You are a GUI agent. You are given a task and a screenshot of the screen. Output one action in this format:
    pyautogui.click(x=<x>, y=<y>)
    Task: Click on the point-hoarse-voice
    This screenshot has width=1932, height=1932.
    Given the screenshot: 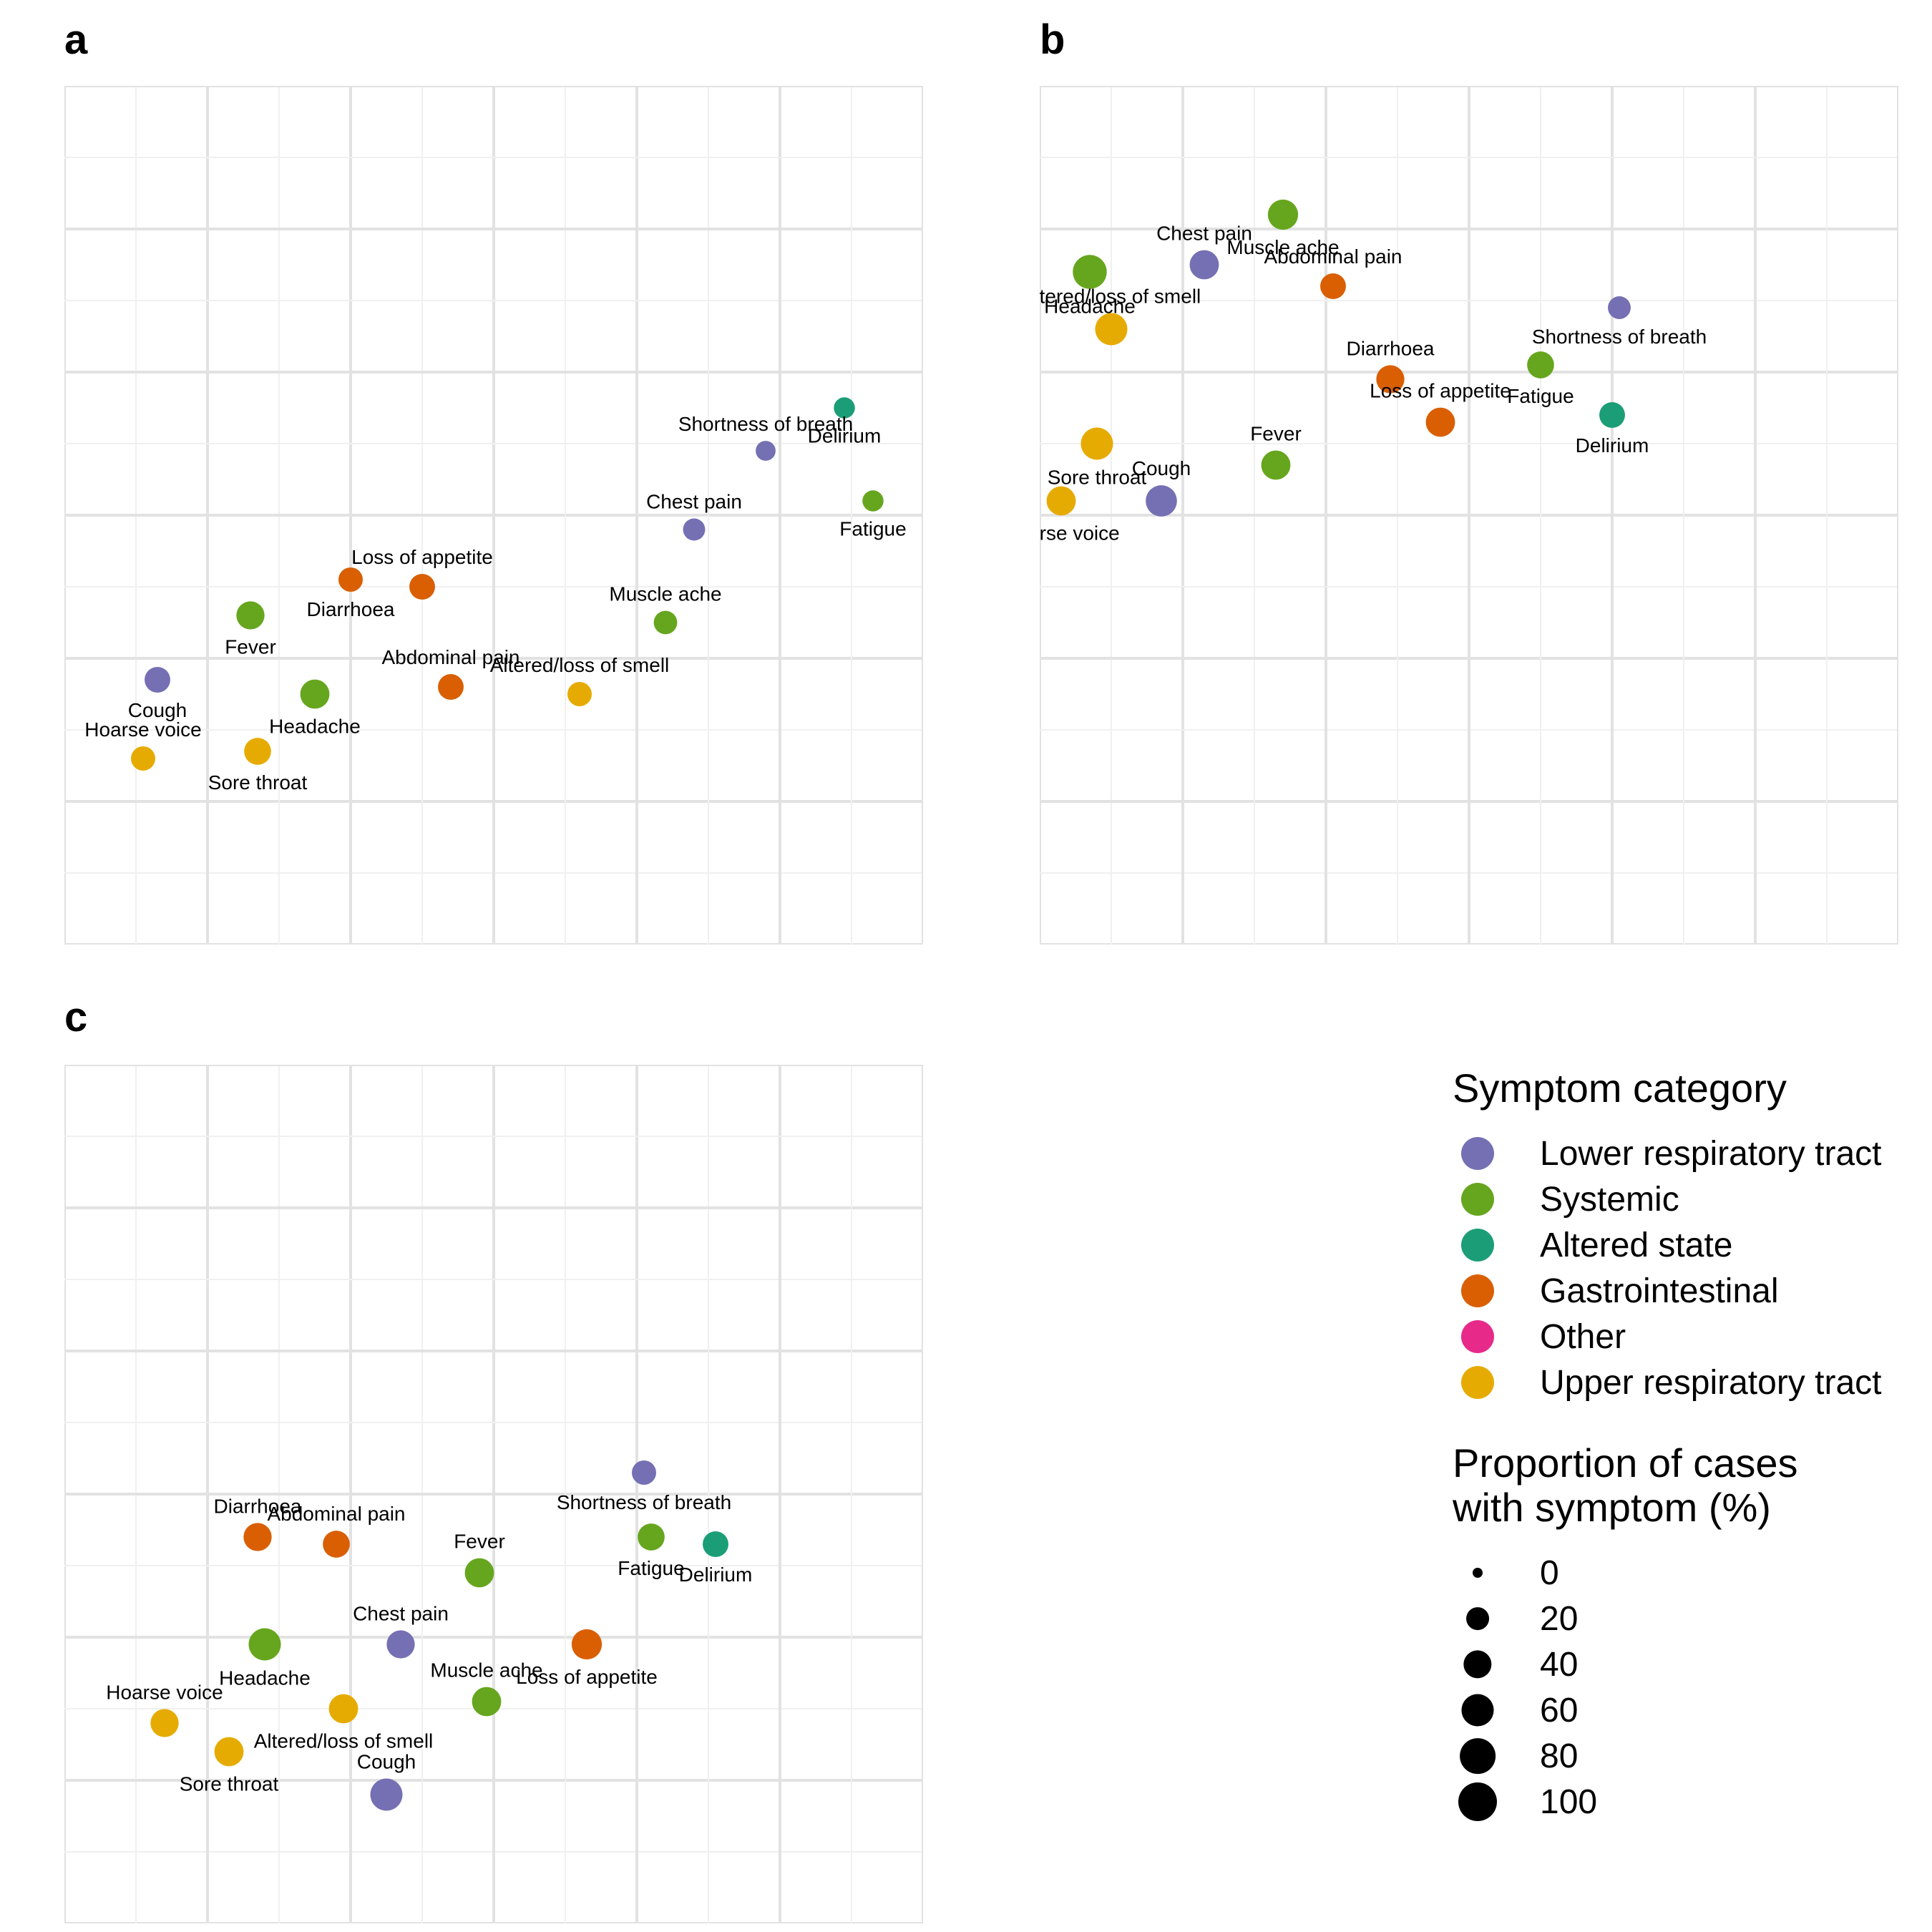 What is the action you would take?
    pyautogui.click(x=143, y=758)
    